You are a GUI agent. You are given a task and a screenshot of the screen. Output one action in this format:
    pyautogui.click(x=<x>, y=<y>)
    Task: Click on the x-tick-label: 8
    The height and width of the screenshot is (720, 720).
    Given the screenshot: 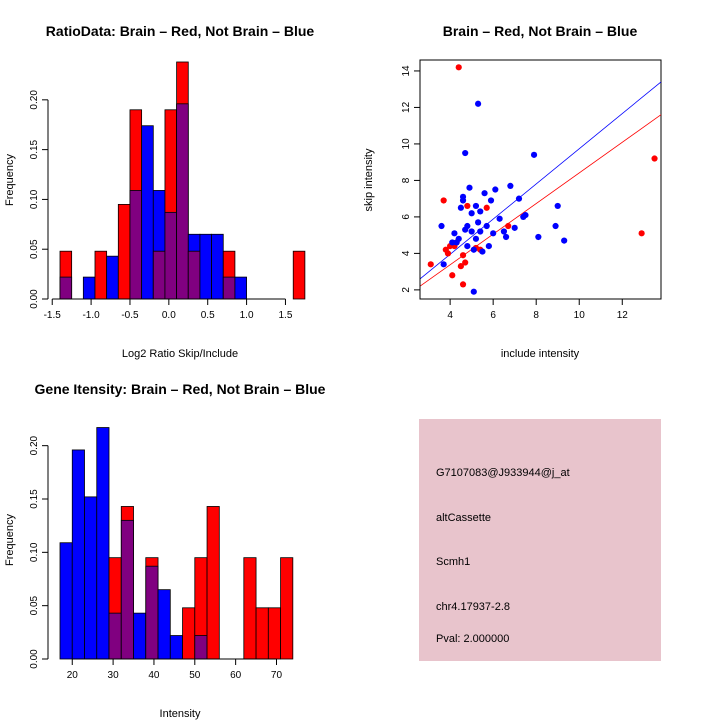 What is the action you would take?
    pyautogui.click(x=536, y=315)
    